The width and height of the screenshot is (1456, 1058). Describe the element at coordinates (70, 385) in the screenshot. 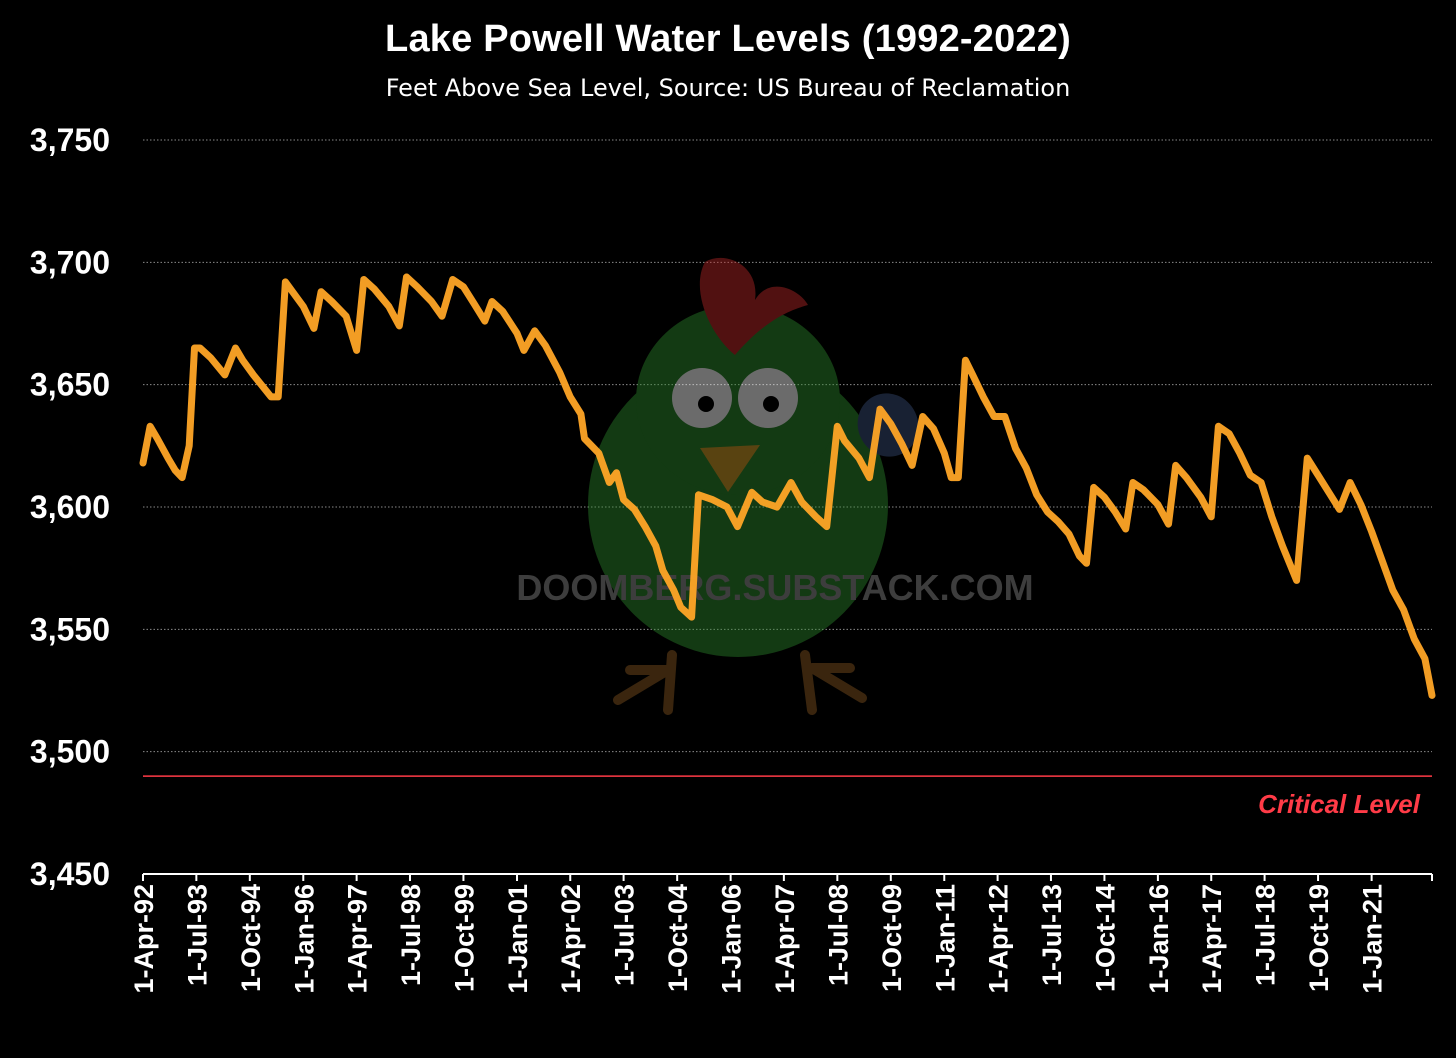

I see `y-tick-label: 3,650` at that location.